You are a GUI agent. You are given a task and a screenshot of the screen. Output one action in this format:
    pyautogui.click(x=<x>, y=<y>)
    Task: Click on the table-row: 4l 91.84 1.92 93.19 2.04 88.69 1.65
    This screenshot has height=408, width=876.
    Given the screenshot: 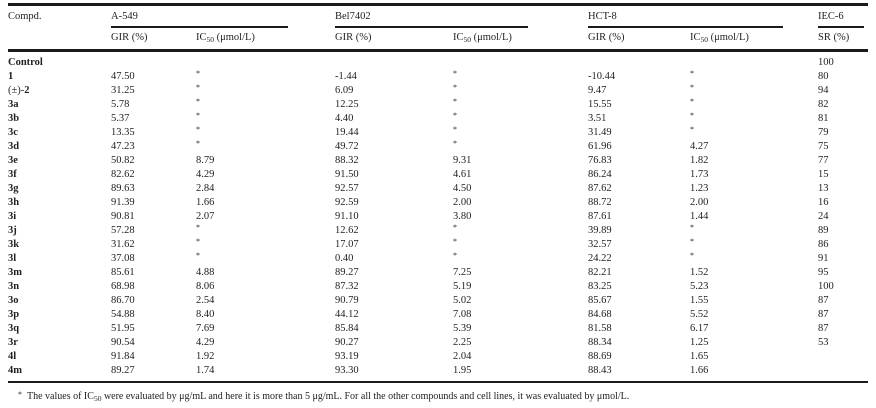 What is the action you would take?
    pyautogui.click(x=438, y=357)
    